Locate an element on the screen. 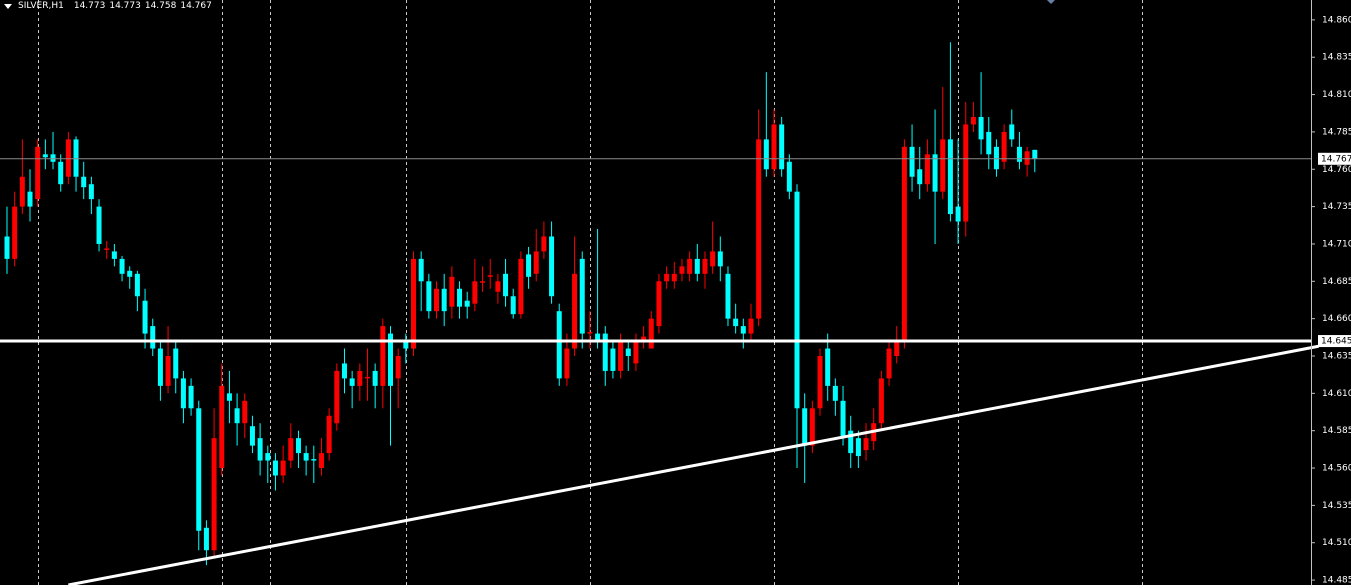 The width and height of the screenshot is (1351, 585). arrow-marker is located at coordinates (1051, 2).